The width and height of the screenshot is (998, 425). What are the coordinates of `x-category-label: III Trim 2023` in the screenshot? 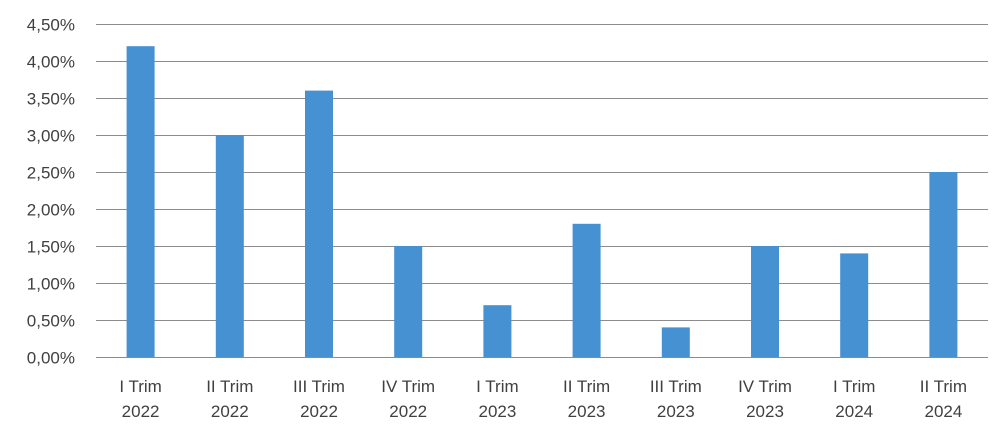 It's located at (676, 399).